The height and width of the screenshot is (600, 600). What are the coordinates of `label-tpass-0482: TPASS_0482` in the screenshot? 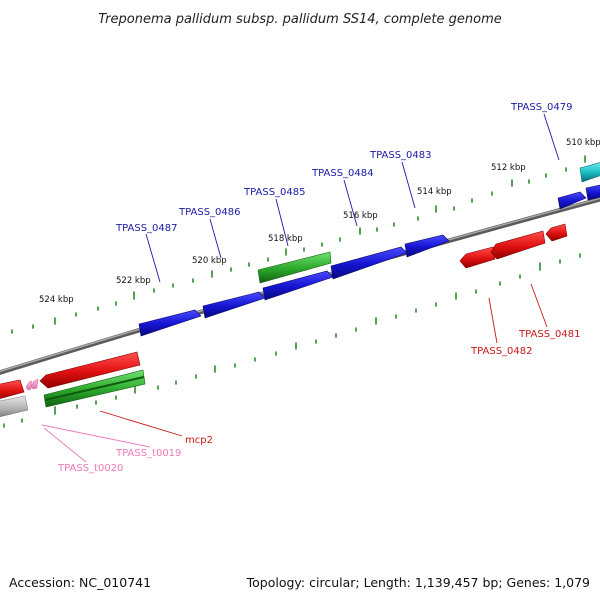 It's located at (501, 351).